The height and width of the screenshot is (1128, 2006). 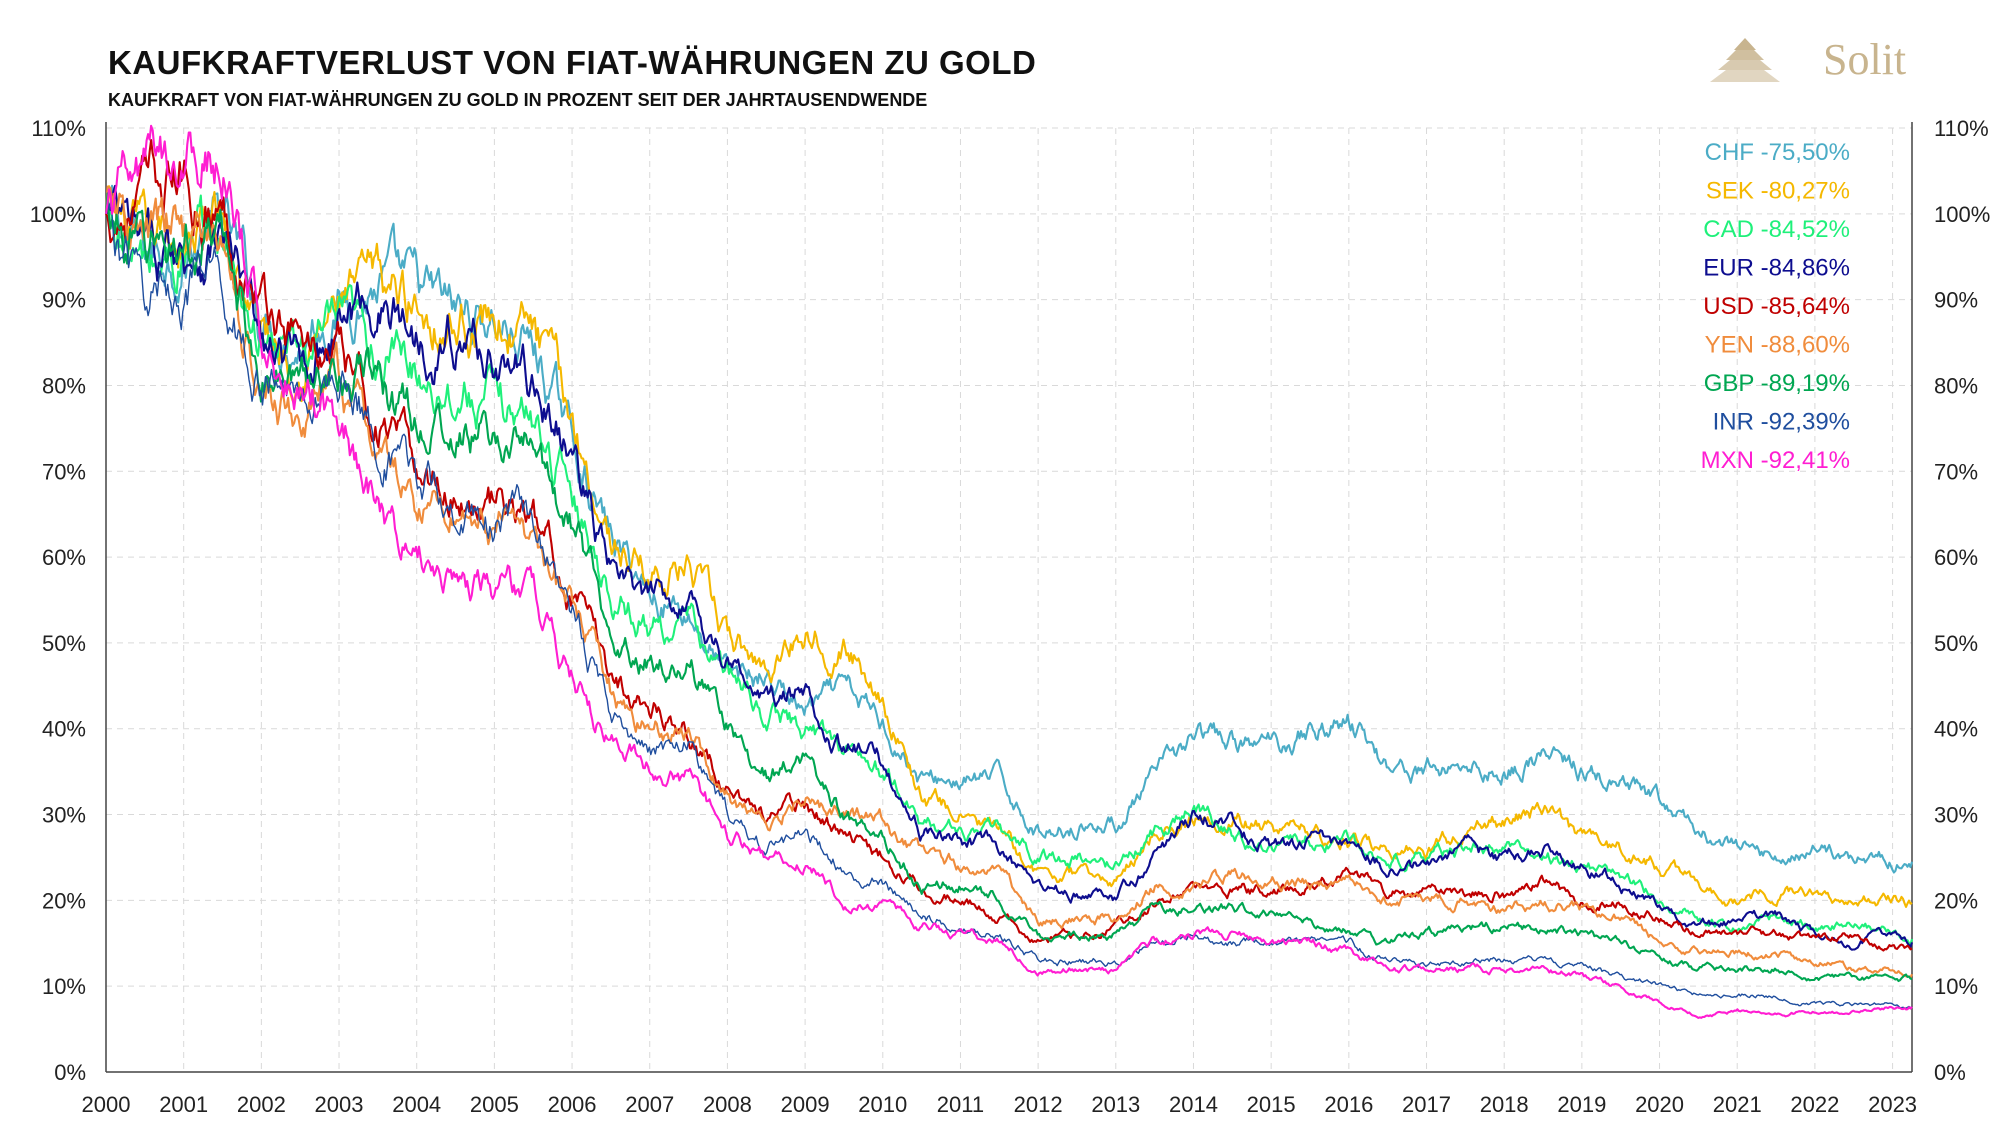 What do you see at coordinates (1777, 152) in the screenshot?
I see `legend-item-chf: CHF -75,50%` at bounding box center [1777, 152].